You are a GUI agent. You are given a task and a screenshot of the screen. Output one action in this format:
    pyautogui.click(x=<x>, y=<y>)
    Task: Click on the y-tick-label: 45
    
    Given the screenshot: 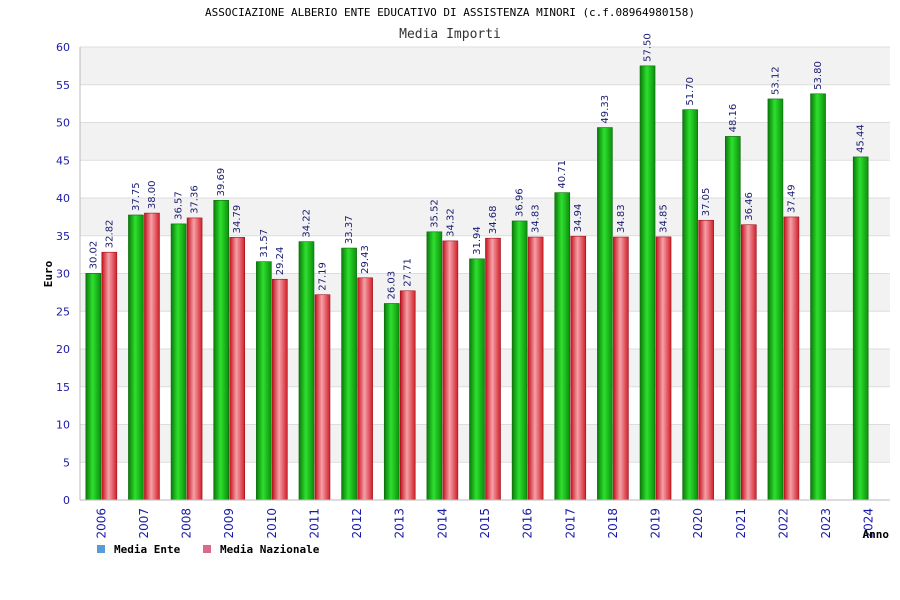 What is the action you would take?
    pyautogui.click(x=63, y=160)
    